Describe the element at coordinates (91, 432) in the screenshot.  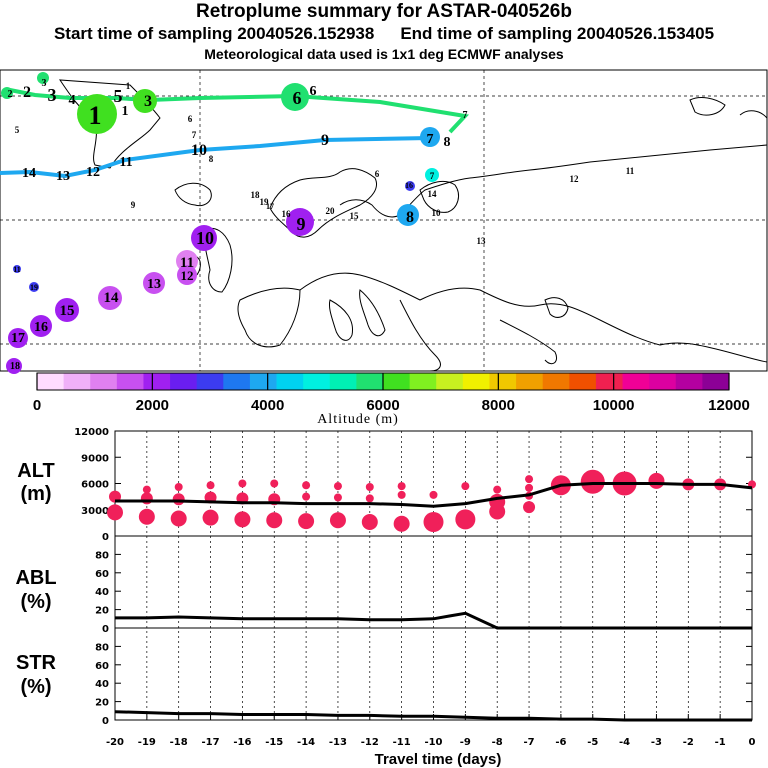
I see `alt-y-tick-label: 12000` at that location.